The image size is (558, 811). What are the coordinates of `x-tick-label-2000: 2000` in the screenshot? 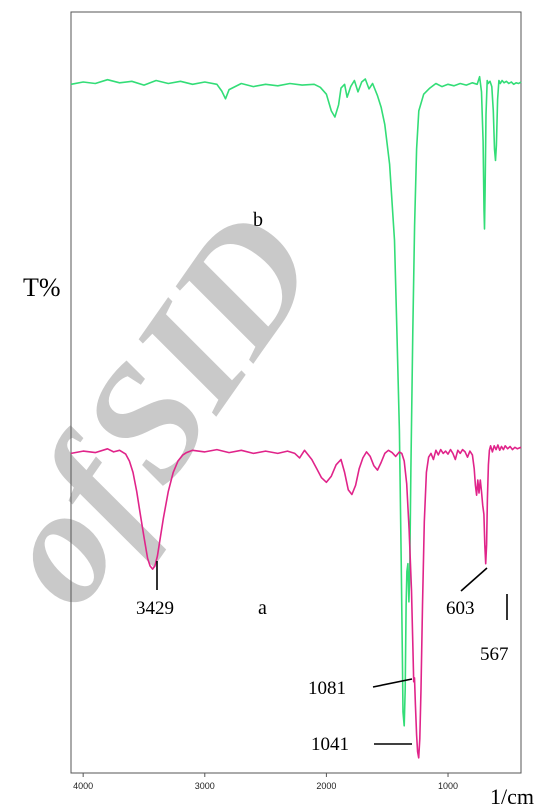 It's located at (326, 786).